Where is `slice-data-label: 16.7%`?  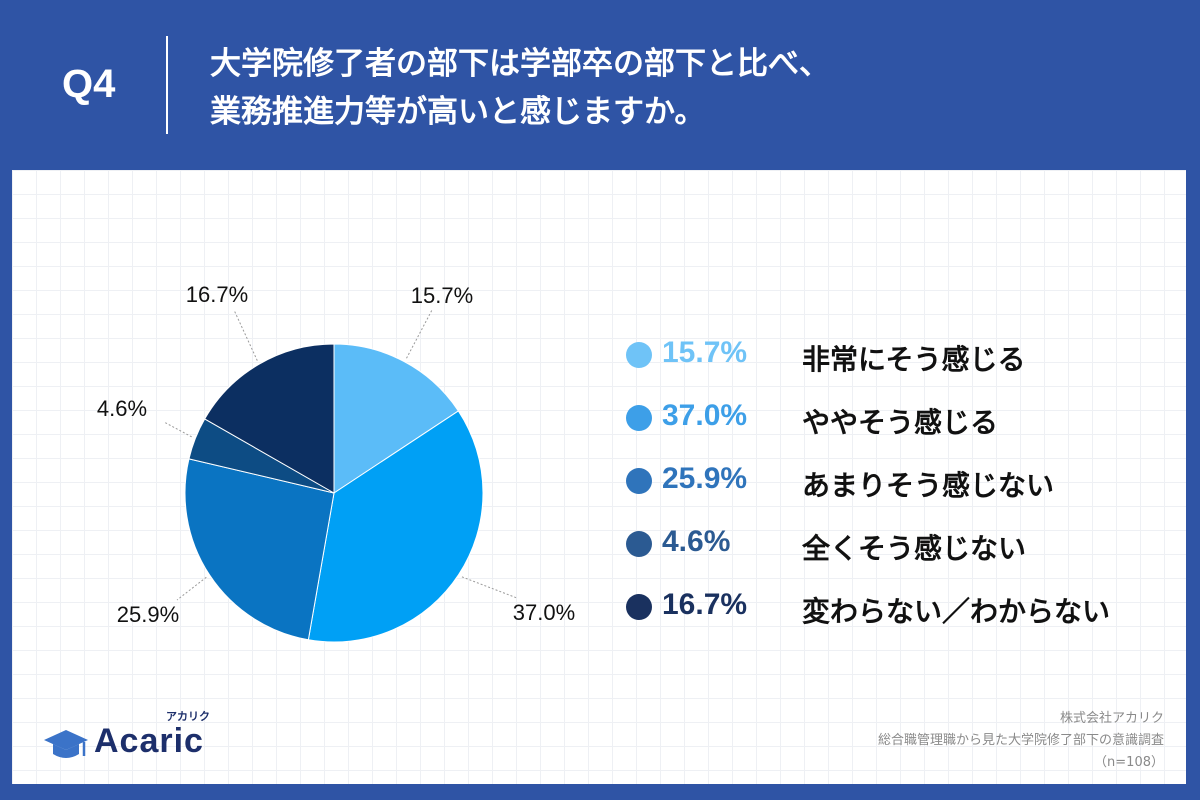 slice-data-label: 16.7% is located at coordinates (217, 294).